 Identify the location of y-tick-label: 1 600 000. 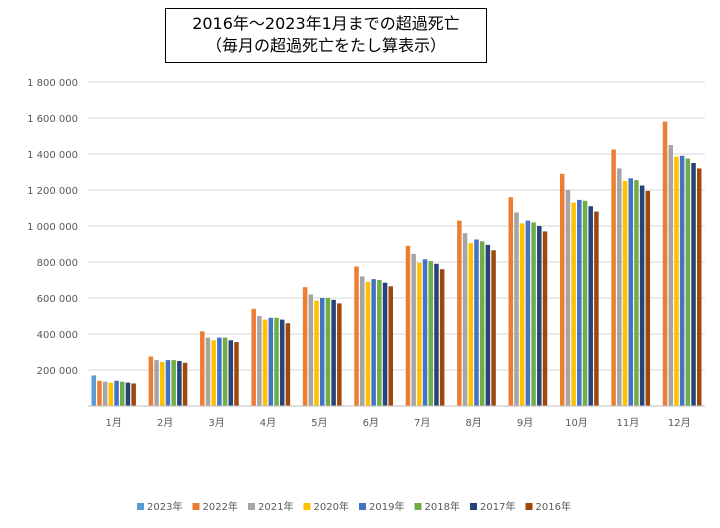
(52, 119).